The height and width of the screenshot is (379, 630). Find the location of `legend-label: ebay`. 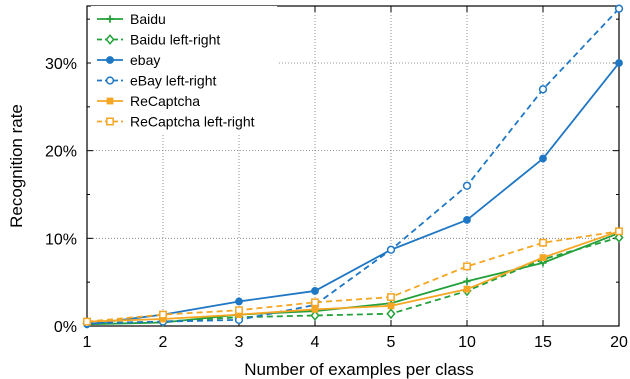

legend-label: ebay is located at coordinates (145, 60).